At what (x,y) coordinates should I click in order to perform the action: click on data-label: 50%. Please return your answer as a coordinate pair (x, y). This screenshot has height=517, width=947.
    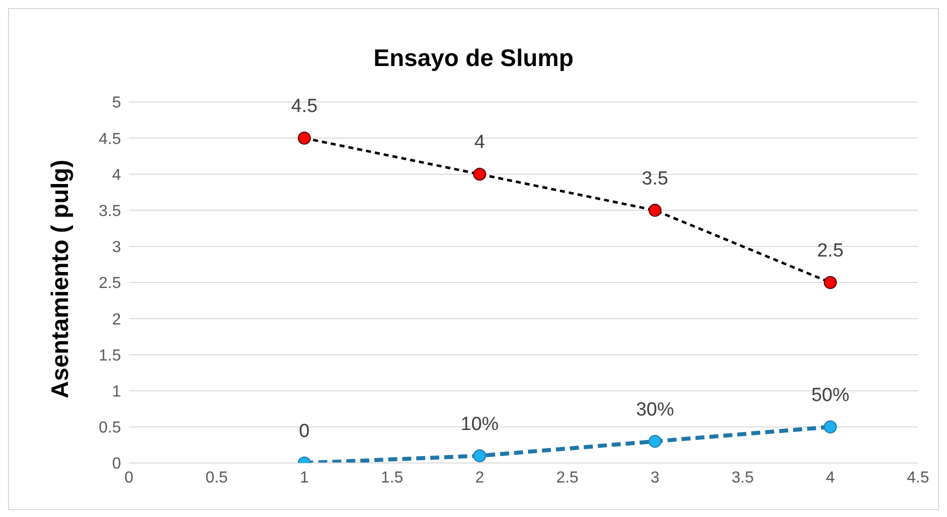
    Looking at the image, I should click on (830, 395).